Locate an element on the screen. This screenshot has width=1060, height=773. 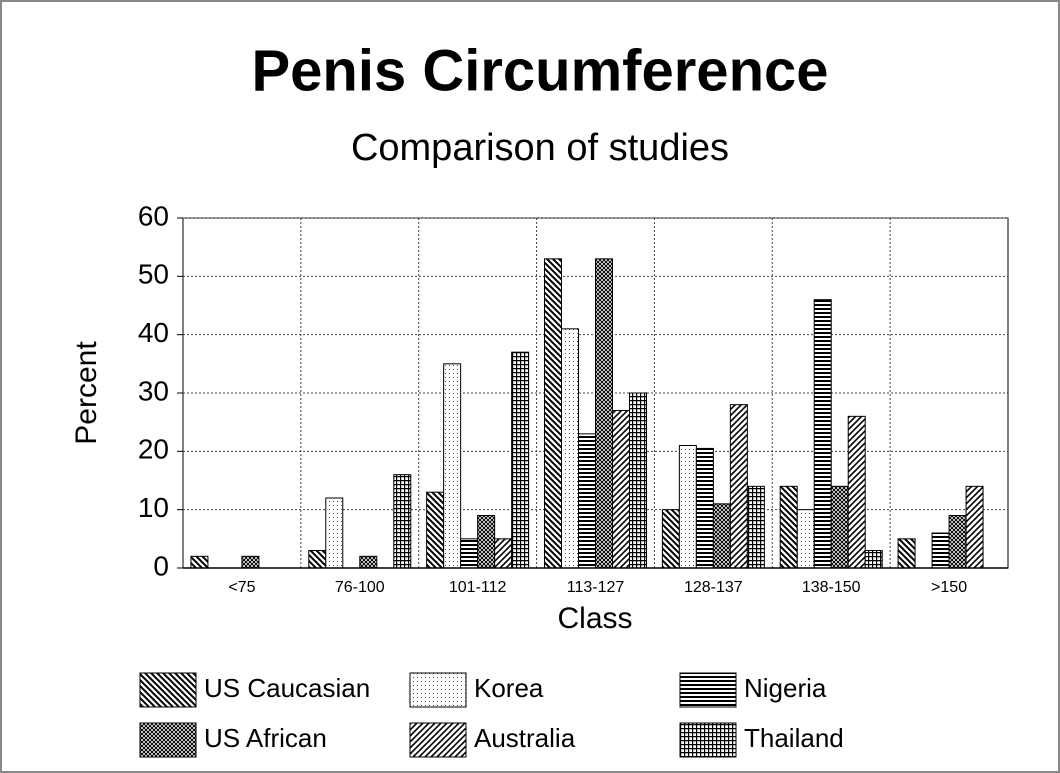
y-tick-label: 60 is located at coordinates (153, 215).